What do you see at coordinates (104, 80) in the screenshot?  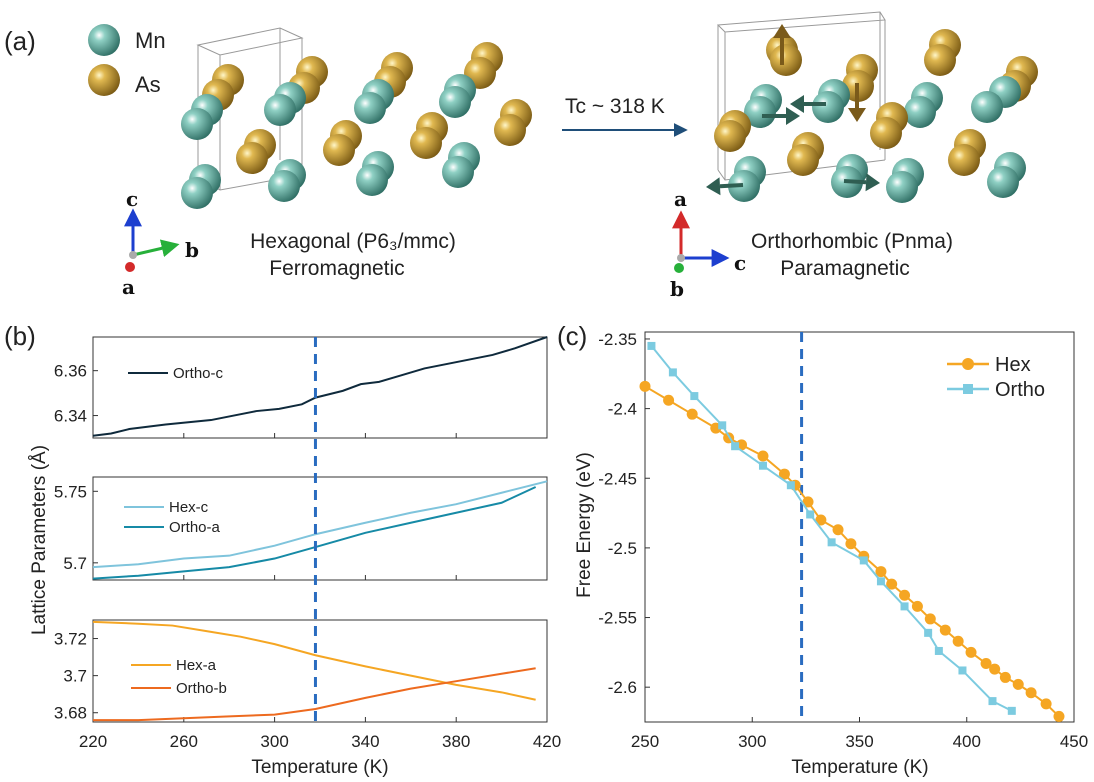 I see `as-legend-swatch` at bounding box center [104, 80].